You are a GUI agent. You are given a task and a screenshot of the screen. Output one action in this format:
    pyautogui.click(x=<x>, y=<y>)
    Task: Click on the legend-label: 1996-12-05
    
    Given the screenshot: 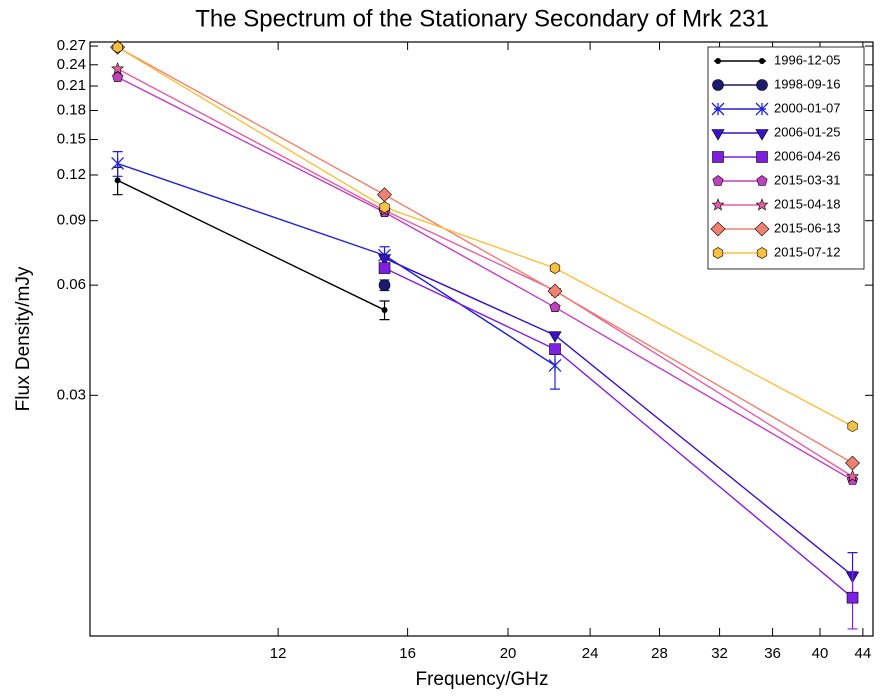 What is the action you would take?
    pyautogui.click(x=807, y=59)
    